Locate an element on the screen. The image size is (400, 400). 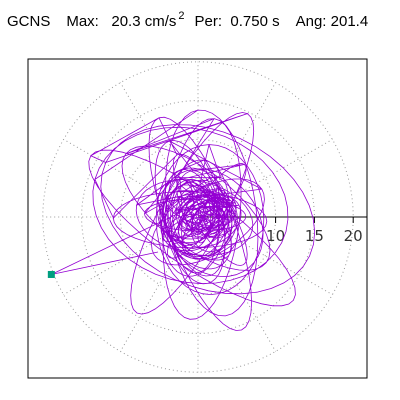
max-marker is located at coordinates (51, 274).